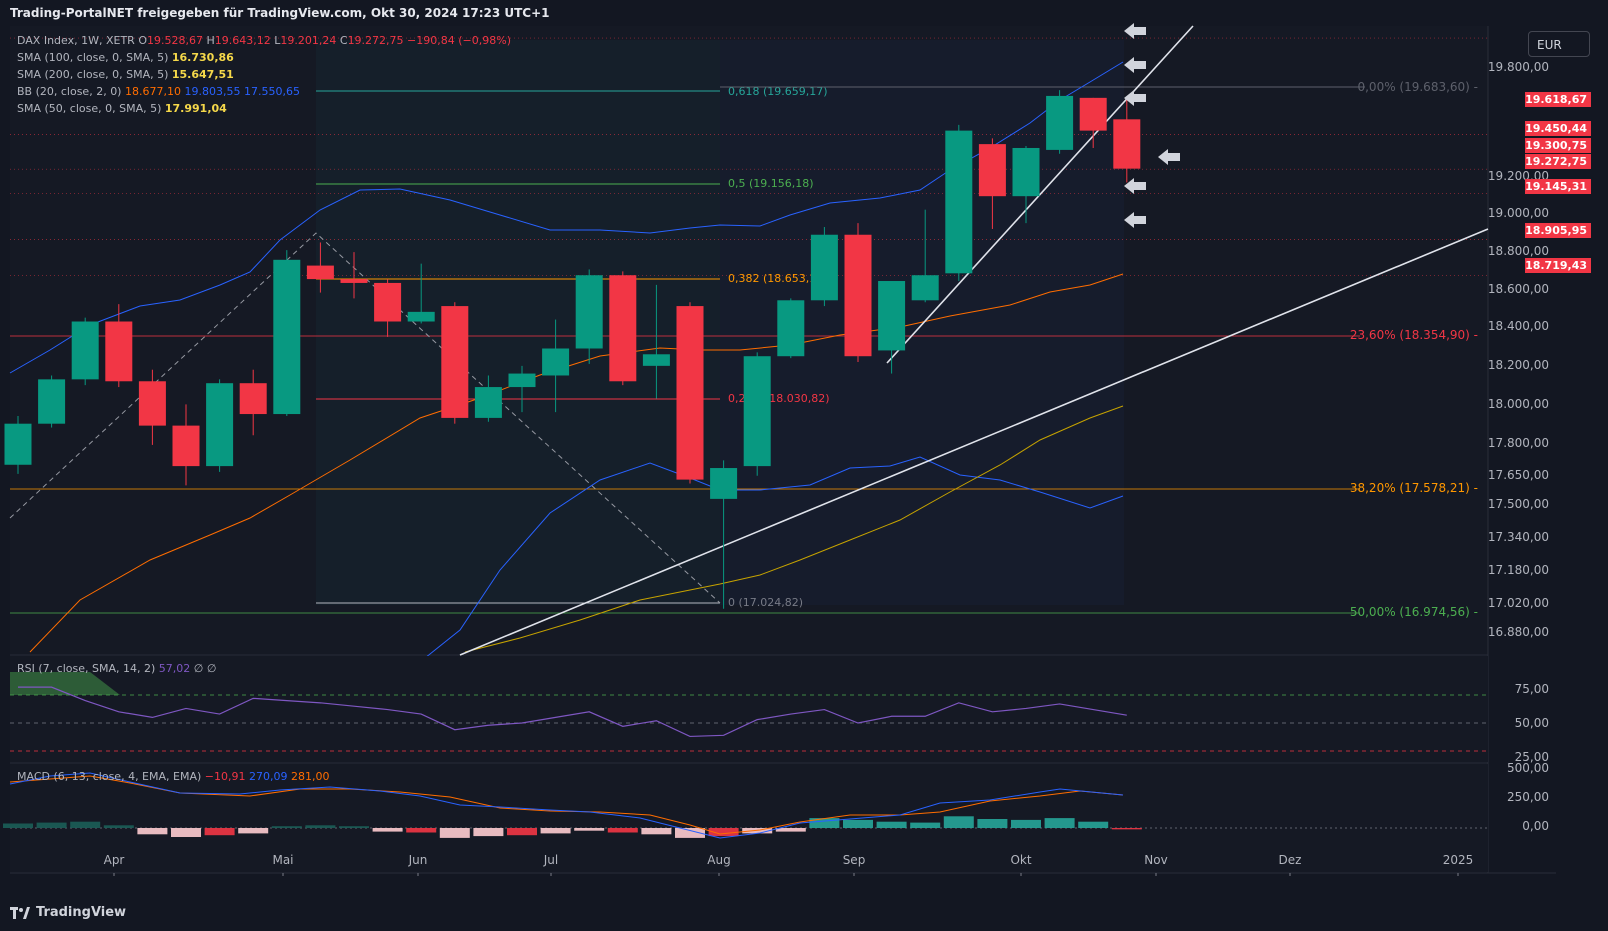 Image resolution: width=1608 pixels, height=931 pixels. Describe the element at coordinates (1528, 797) in the screenshot. I see `macd-axis-label: 250,00` at that location.